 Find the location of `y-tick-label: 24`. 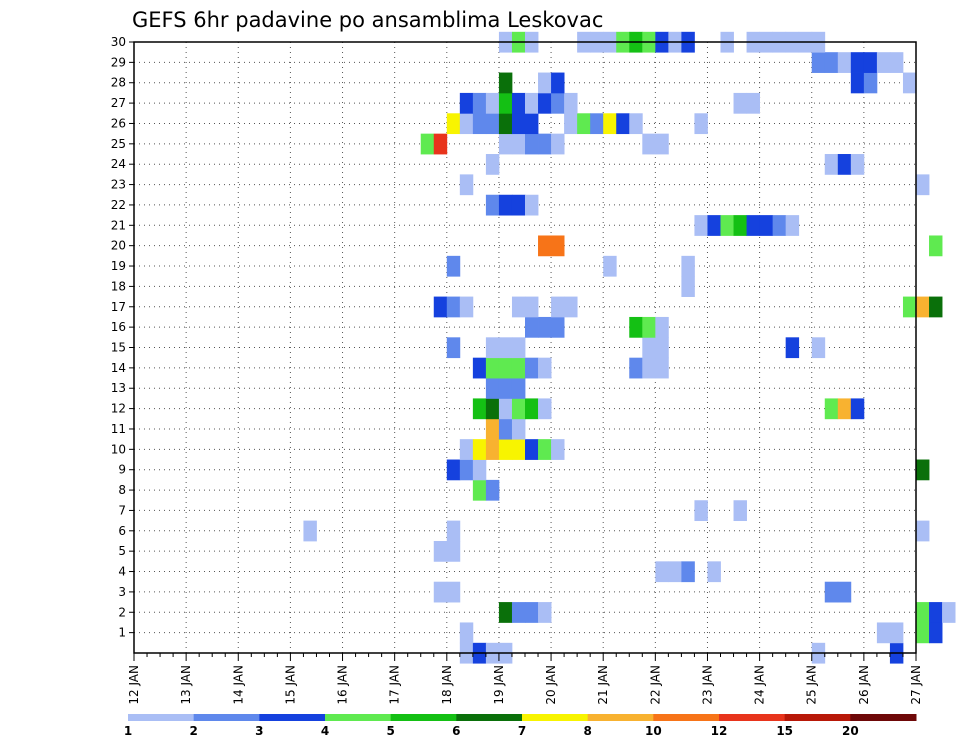

y-tick-label: 24 is located at coordinates (118, 164).